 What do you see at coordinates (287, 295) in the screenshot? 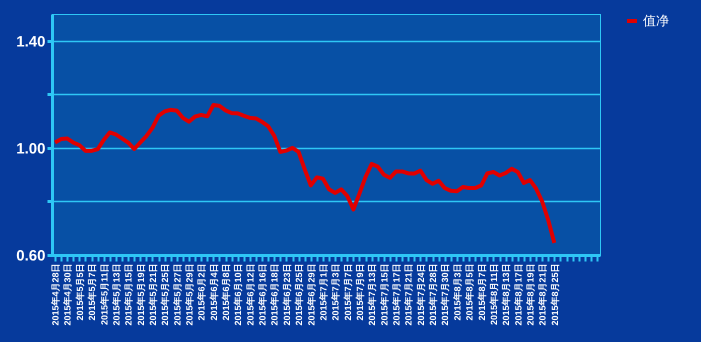
I see `x-tick-label: 2015年6月23日` at bounding box center [287, 295].